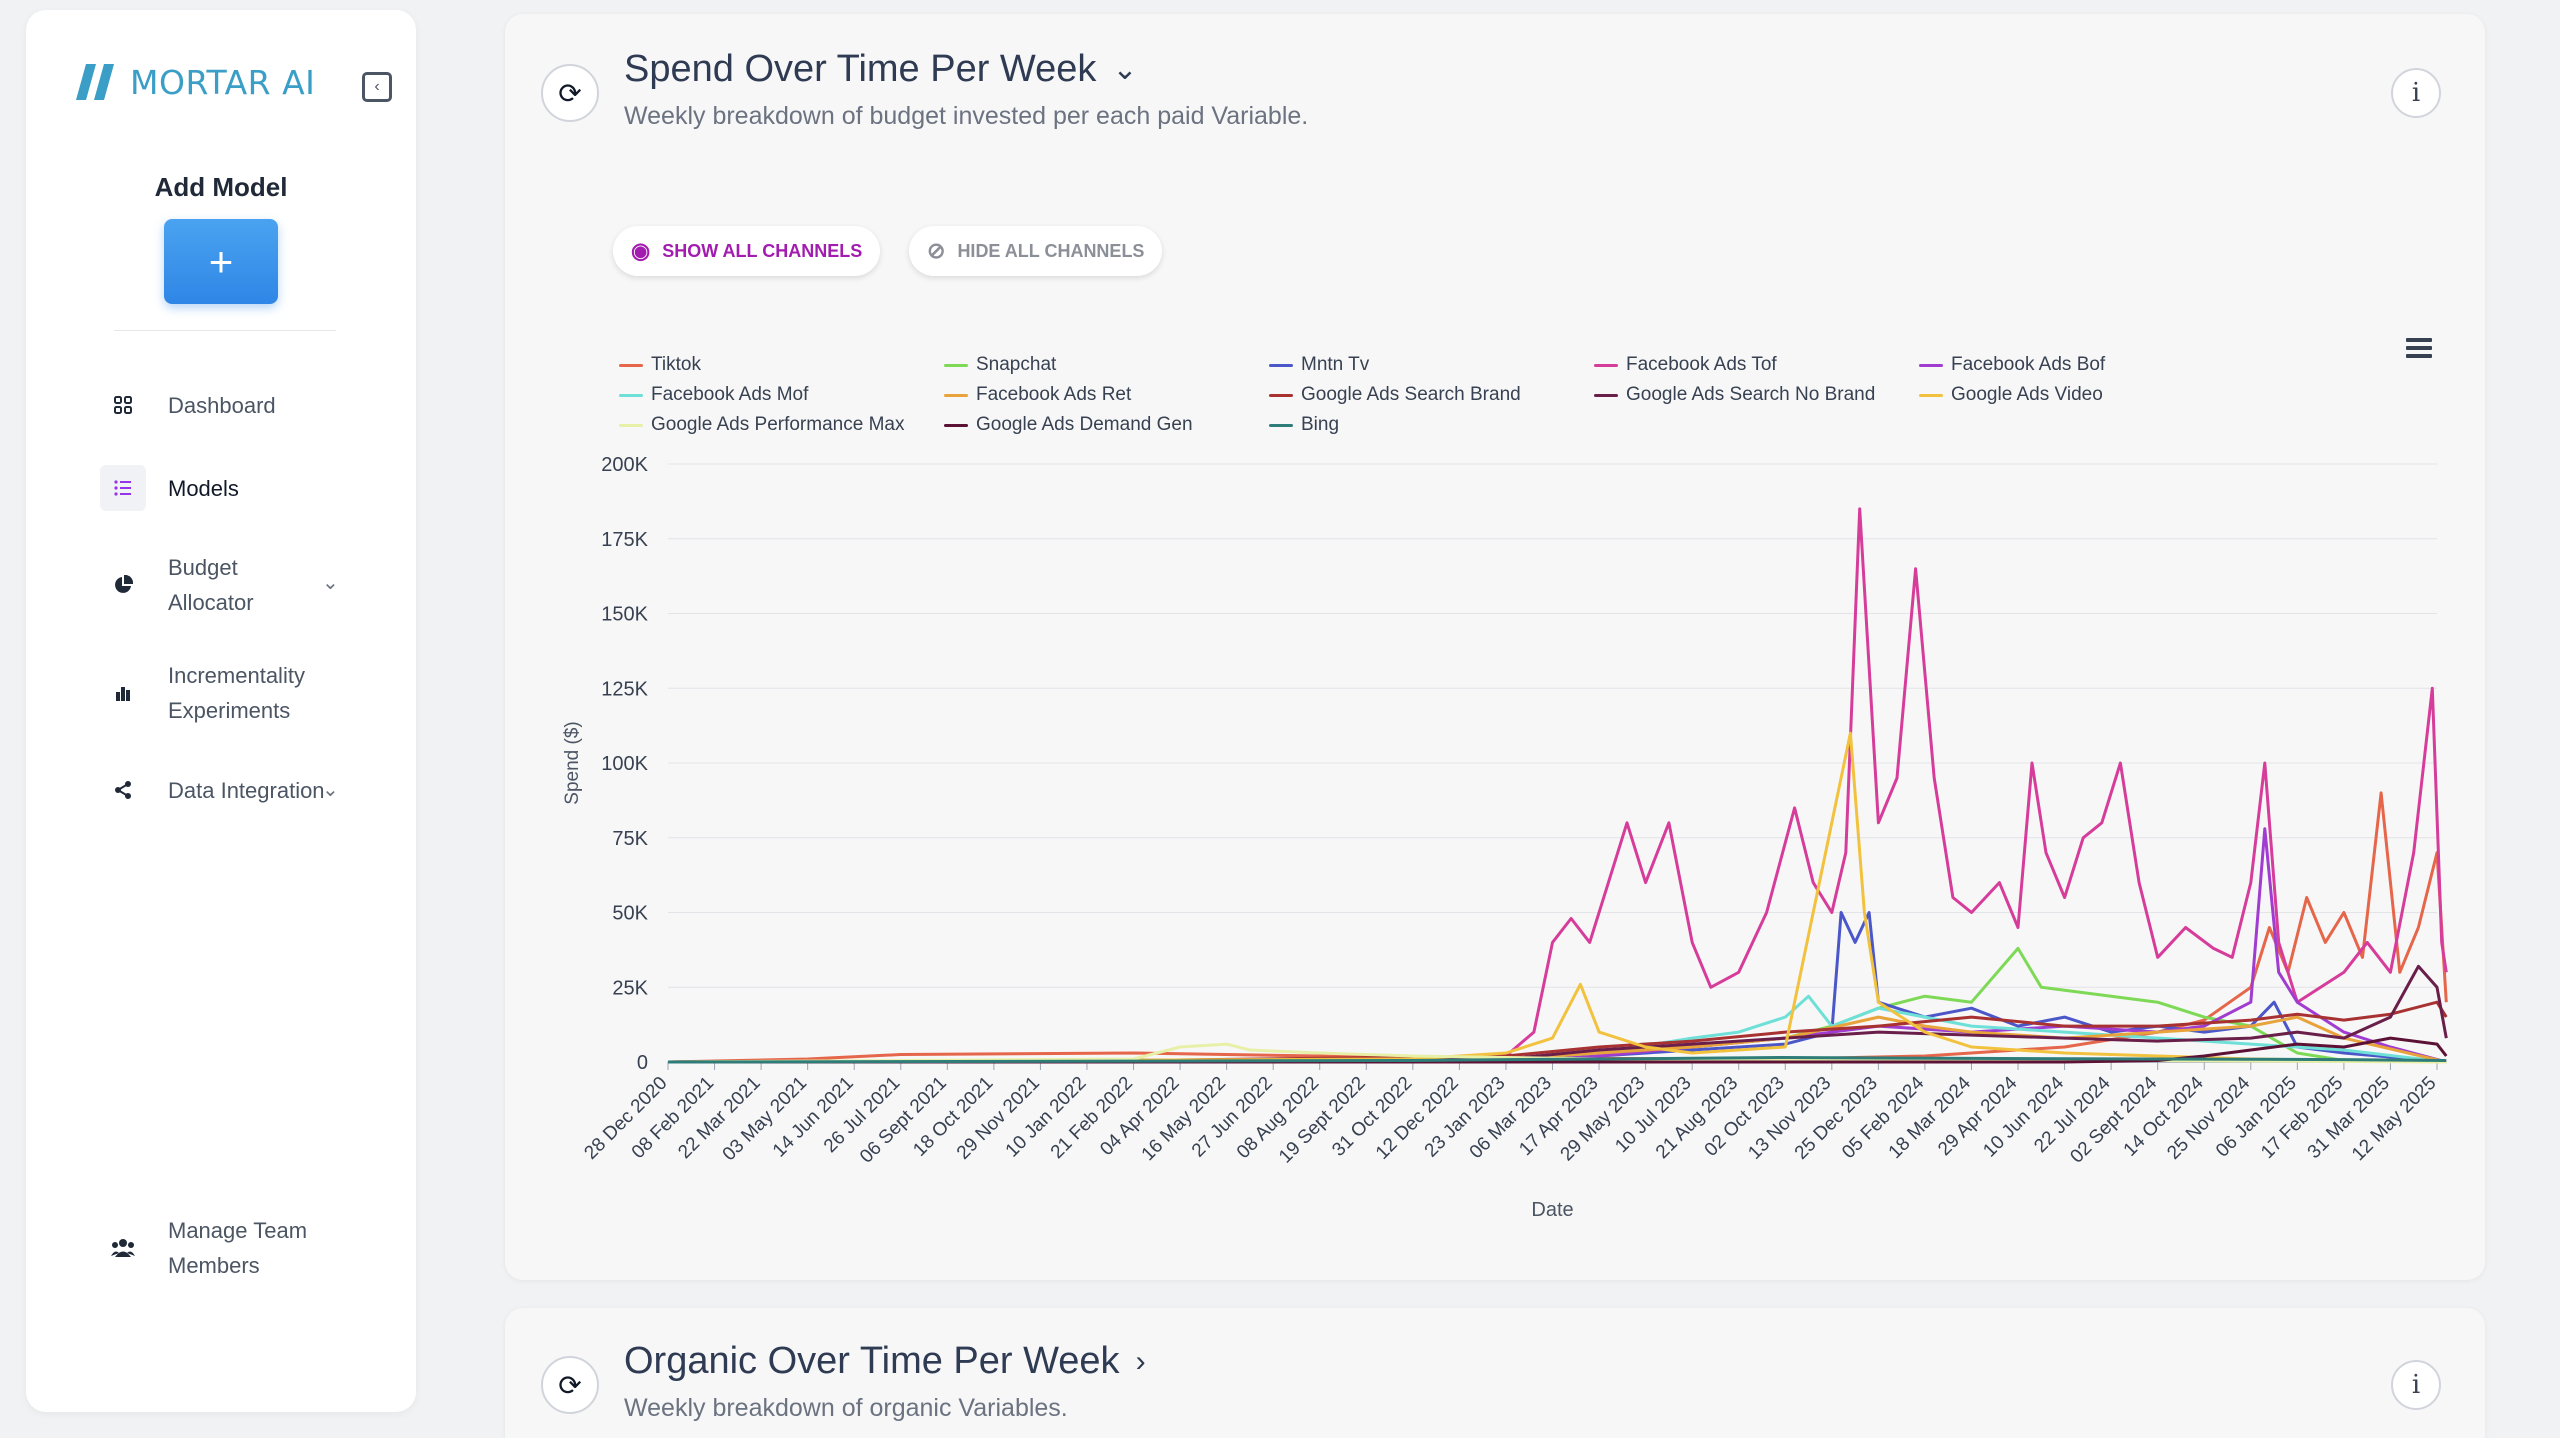 Image resolution: width=2560 pixels, height=1438 pixels. Describe the element at coordinates (936, 250) in the screenshot. I see `eye-off-icon: ⊘` at that location.